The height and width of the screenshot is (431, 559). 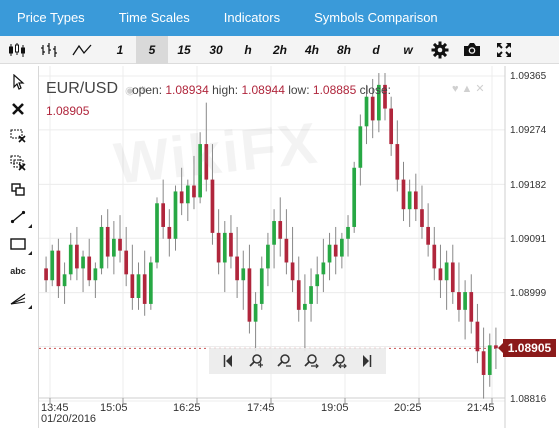 What do you see at coordinates (311, 49) in the screenshot?
I see `timeframe-4h: 4h` at bounding box center [311, 49].